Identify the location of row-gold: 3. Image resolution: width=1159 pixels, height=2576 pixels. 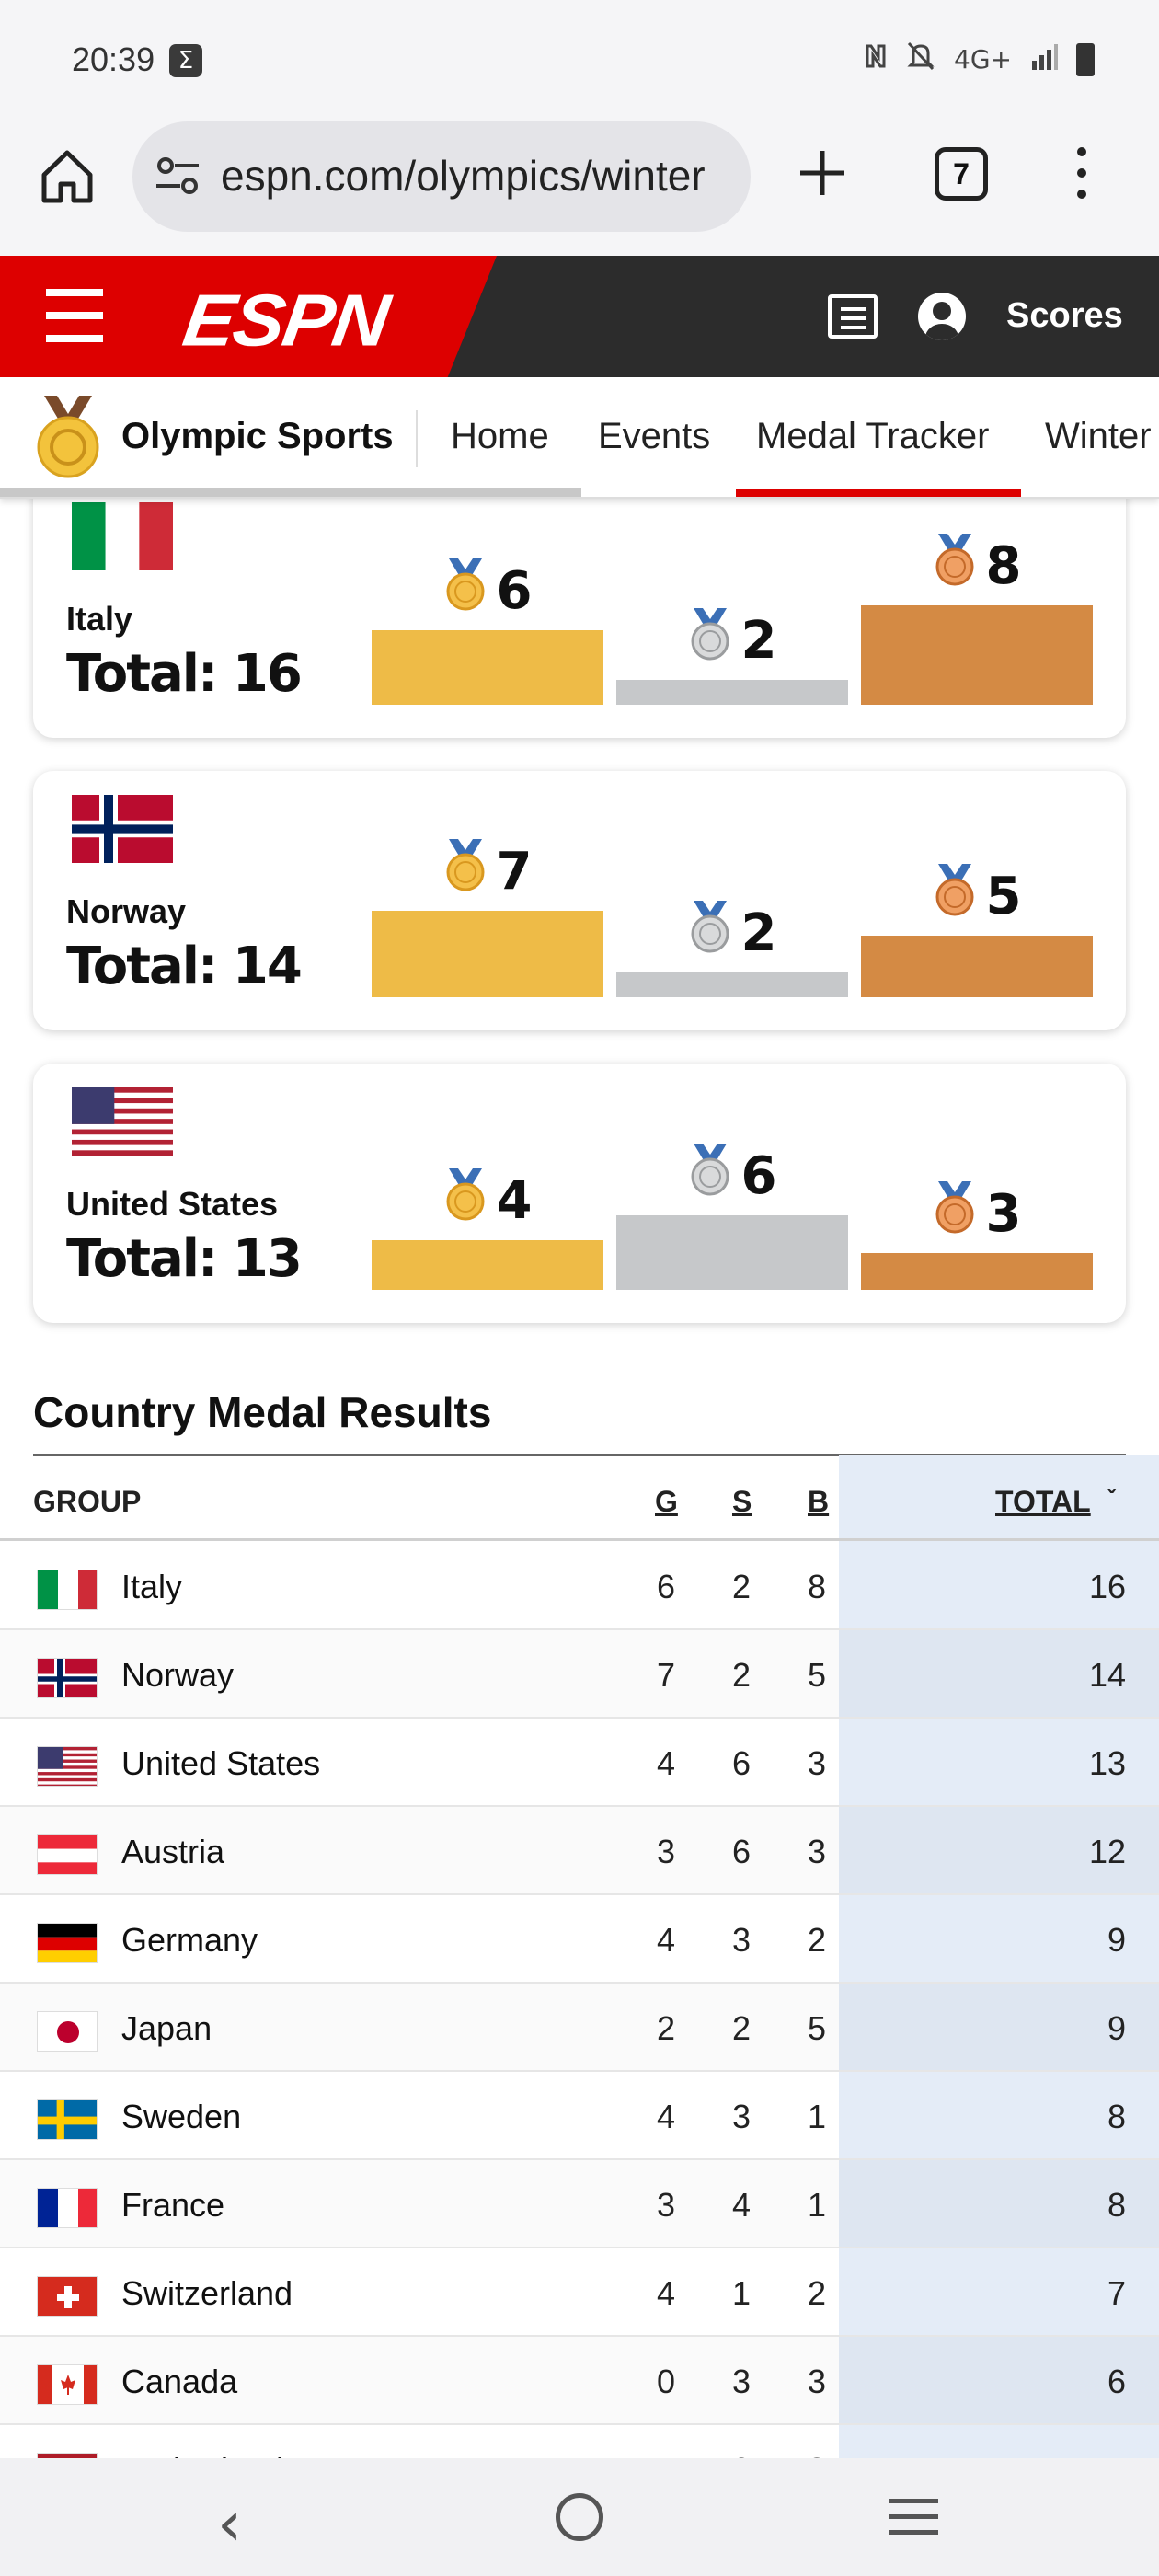
(666, 2205).